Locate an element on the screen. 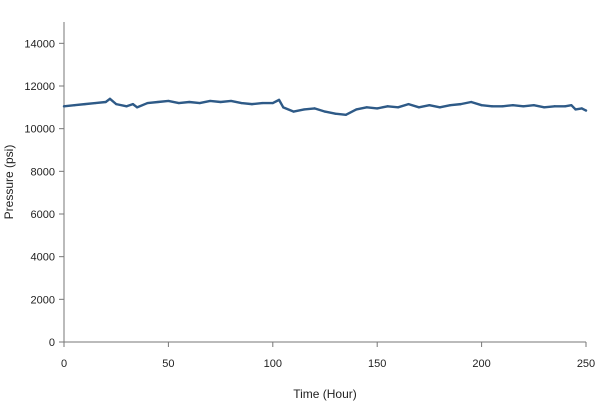 The height and width of the screenshot is (404, 600). x-tick-label: 200 is located at coordinates (481, 364).